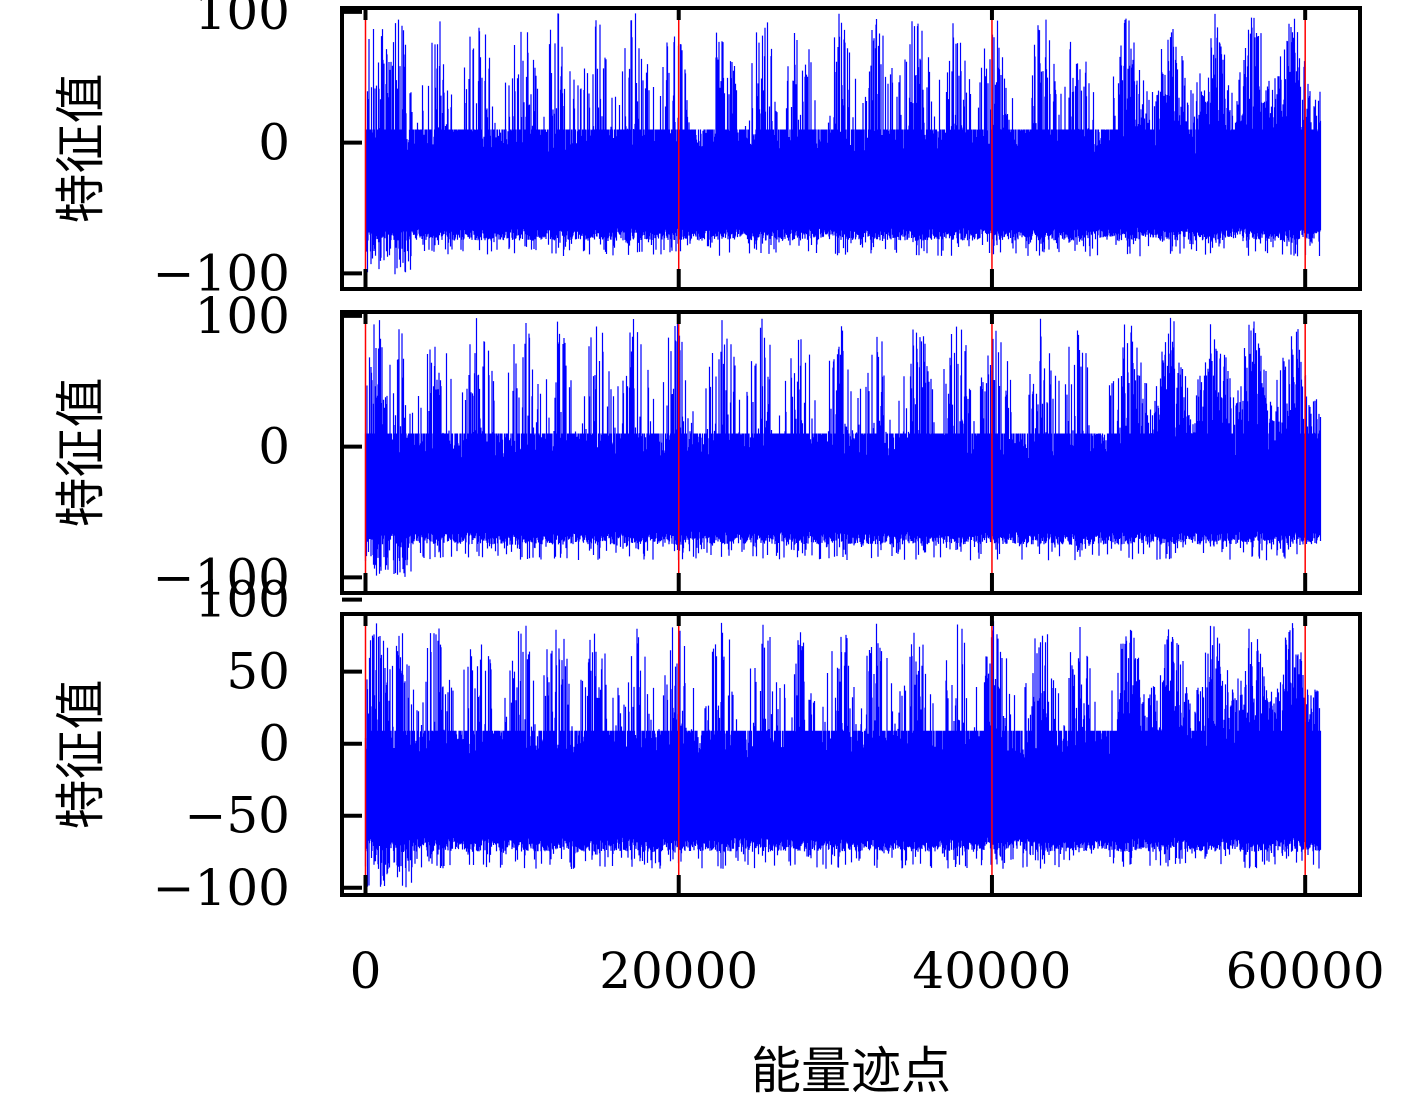 The width and height of the screenshot is (1417, 1106). What do you see at coordinates (366, 971) in the screenshot?
I see `x-tick-label: 0` at bounding box center [366, 971].